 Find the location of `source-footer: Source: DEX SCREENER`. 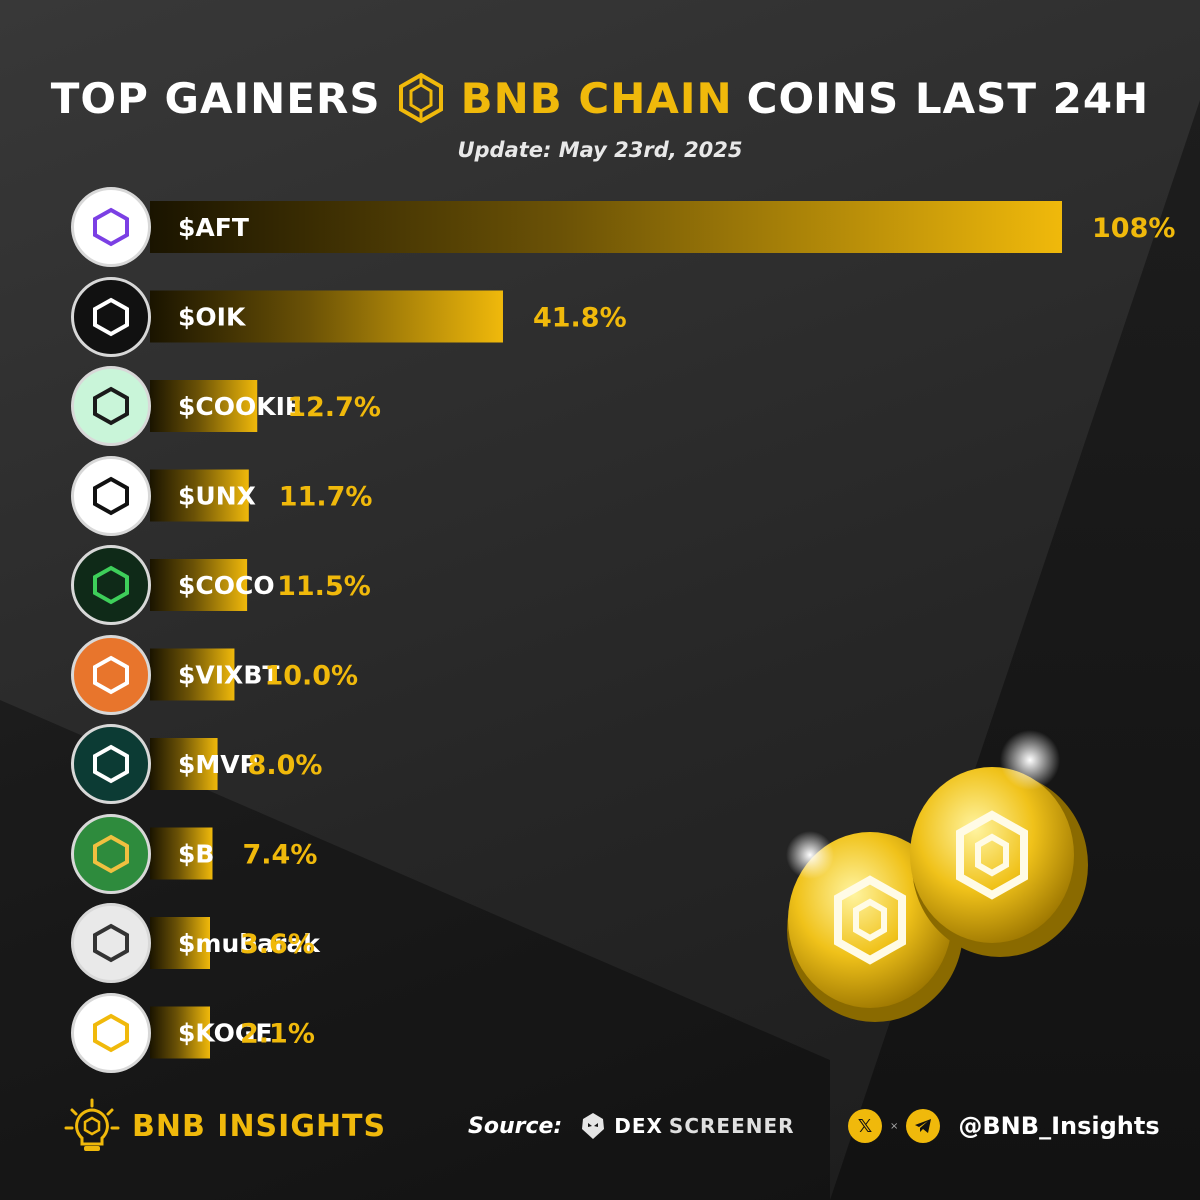

source-footer: Source: DEX SCREENER is located at coordinates (631, 1126).